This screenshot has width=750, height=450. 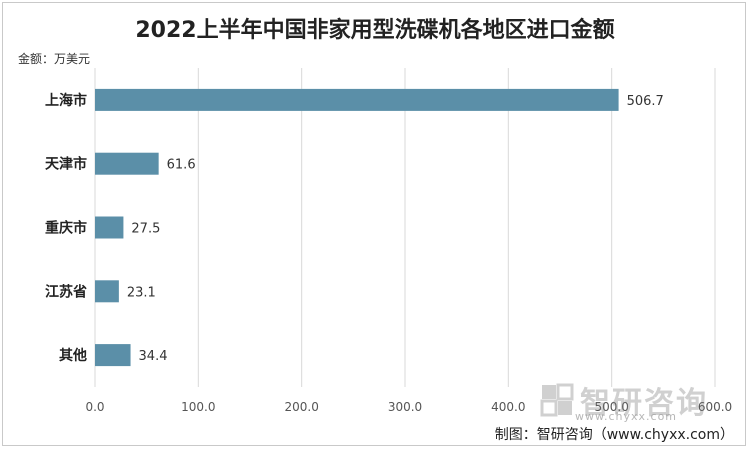 I want to click on value-label: 506.7, so click(x=645, y=101).